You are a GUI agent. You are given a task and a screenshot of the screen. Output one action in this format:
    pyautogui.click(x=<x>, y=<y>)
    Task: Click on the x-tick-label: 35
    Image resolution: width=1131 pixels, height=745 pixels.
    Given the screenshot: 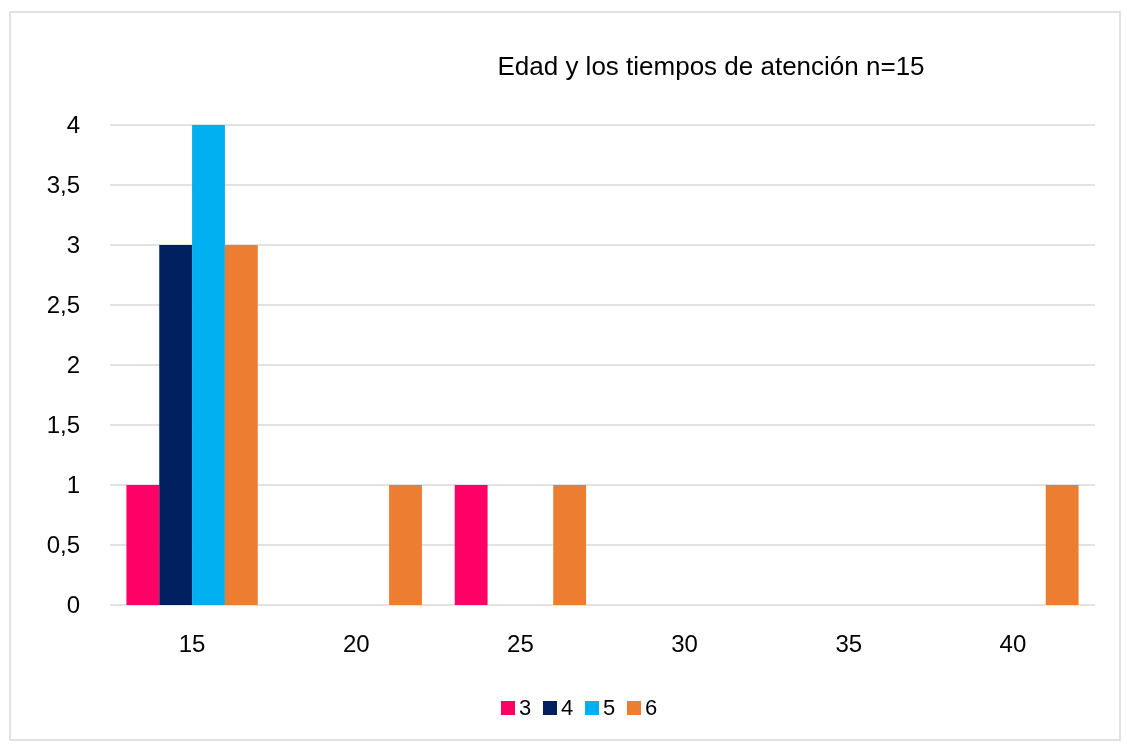 What is the action you would take?
    pyautogui.click(x=849, y=644)
    